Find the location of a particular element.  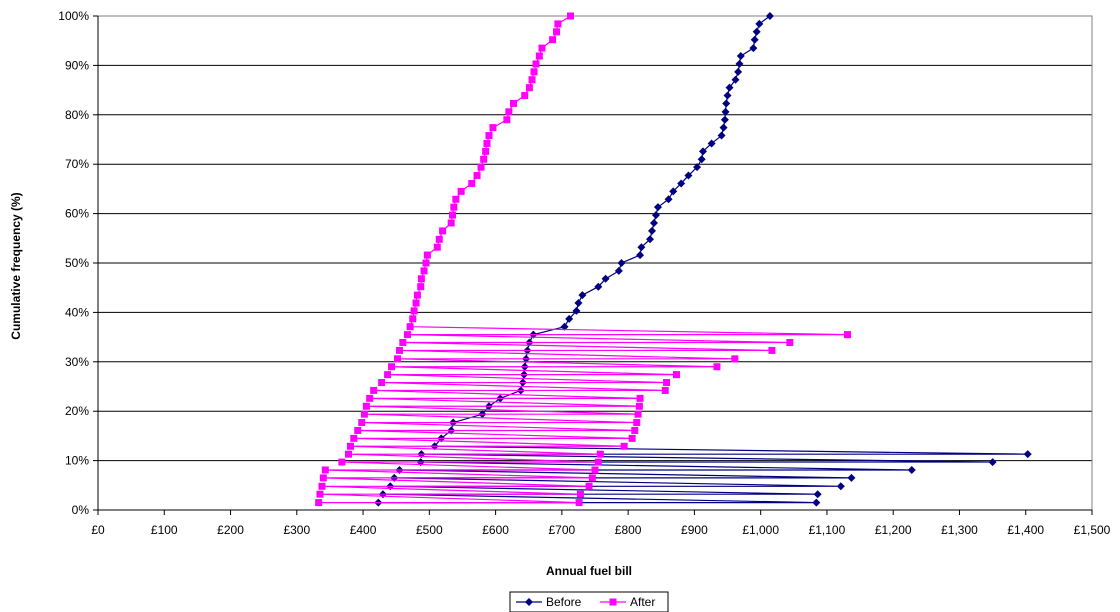

y-tick-label: 70% is located at coordinates (77, 164).